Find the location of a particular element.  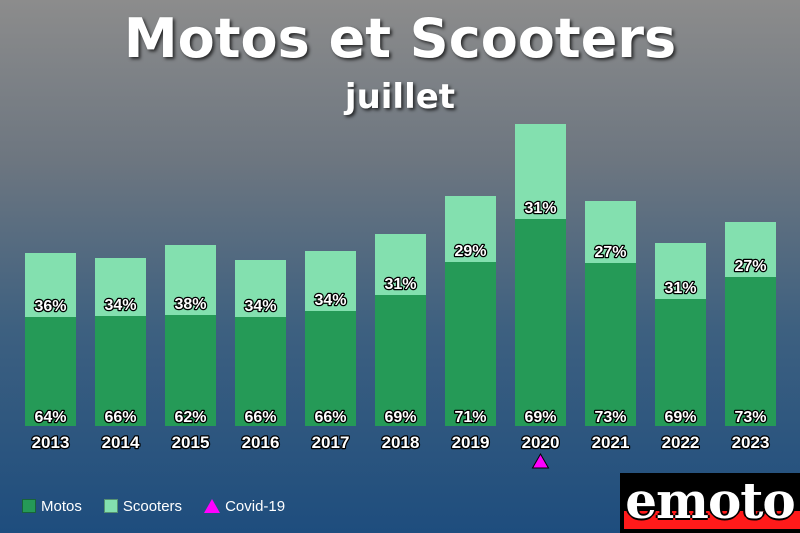

logo-wordmark: emoto is located at coordinates (710, 501).